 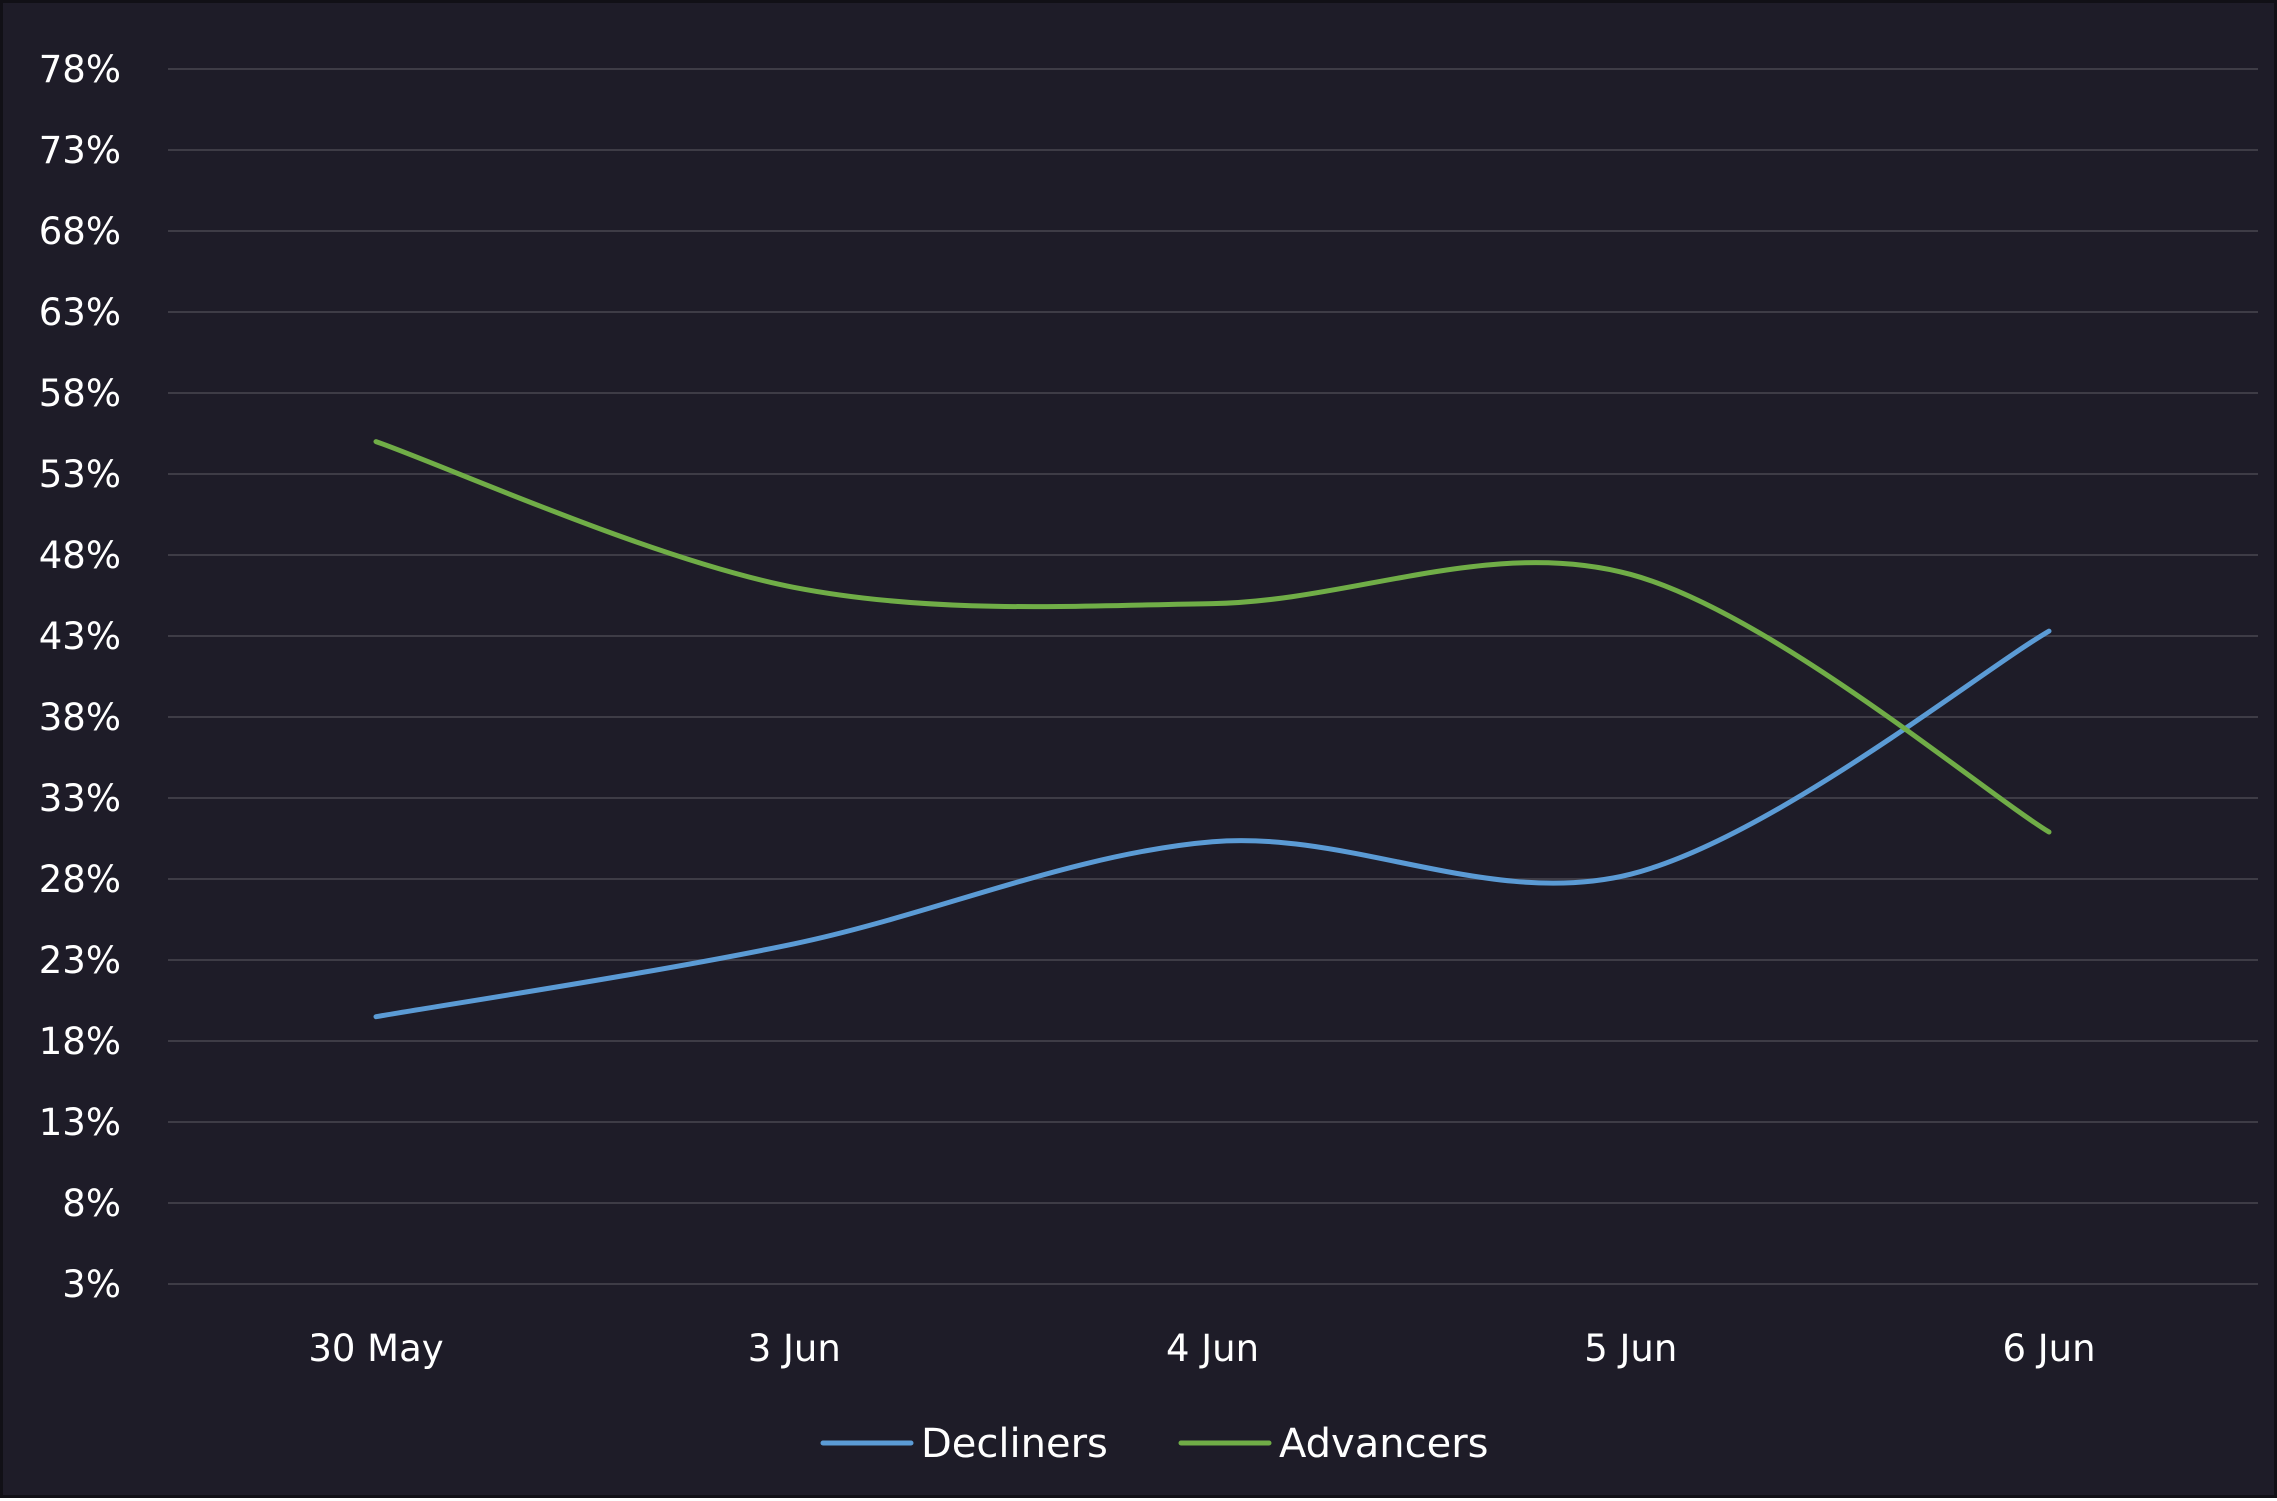 What do you see at coordinates (1212, 1348) in the screenshot?
I see `x-tick-label: 4 Jun` at bounding box center [1212, 1348].